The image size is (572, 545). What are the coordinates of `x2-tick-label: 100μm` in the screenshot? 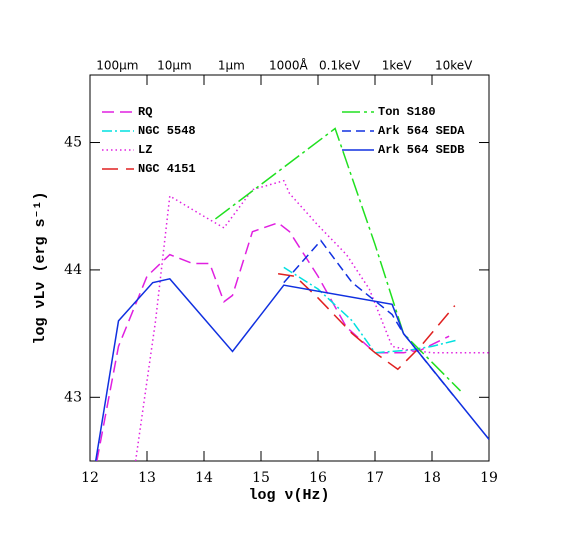 It's located at (117, 66).